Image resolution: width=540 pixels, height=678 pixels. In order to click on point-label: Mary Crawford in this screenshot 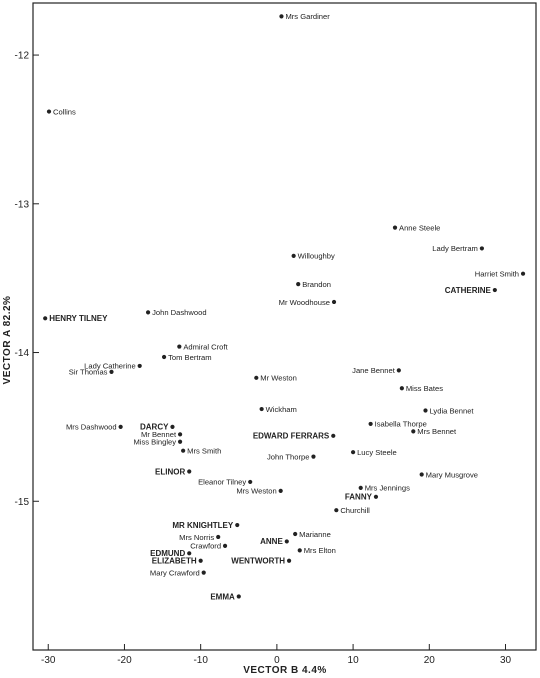, I will do `click(175, 572)`.